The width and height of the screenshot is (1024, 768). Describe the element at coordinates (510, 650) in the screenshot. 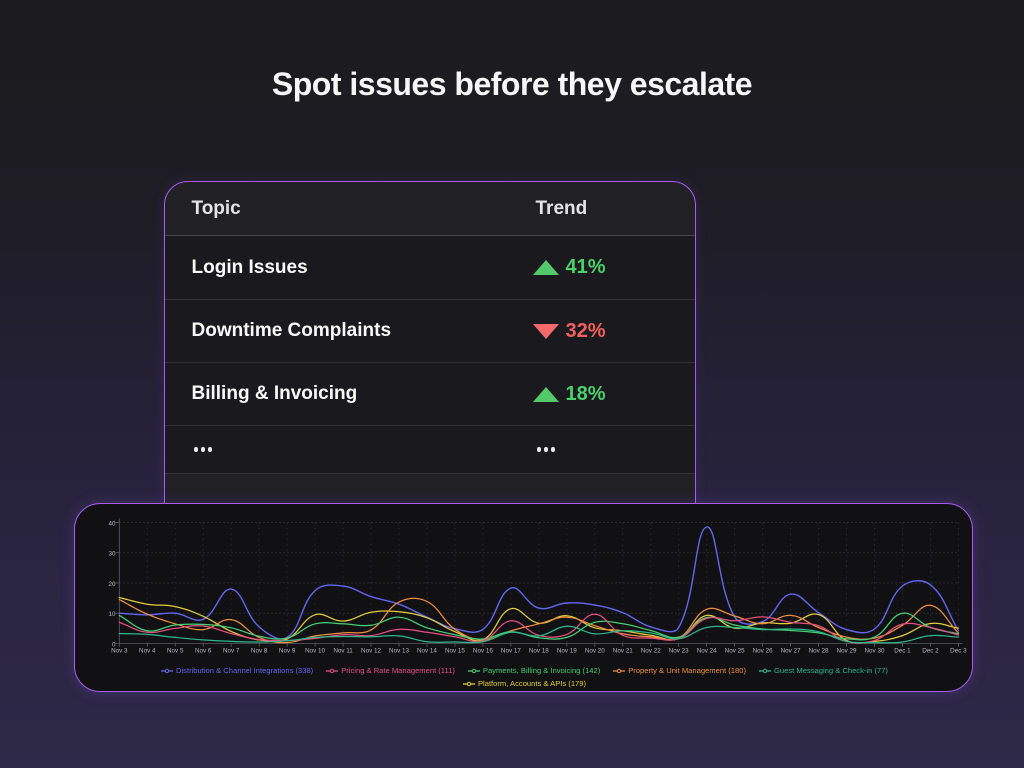

I see `svg-text: Nov 17` at that location.